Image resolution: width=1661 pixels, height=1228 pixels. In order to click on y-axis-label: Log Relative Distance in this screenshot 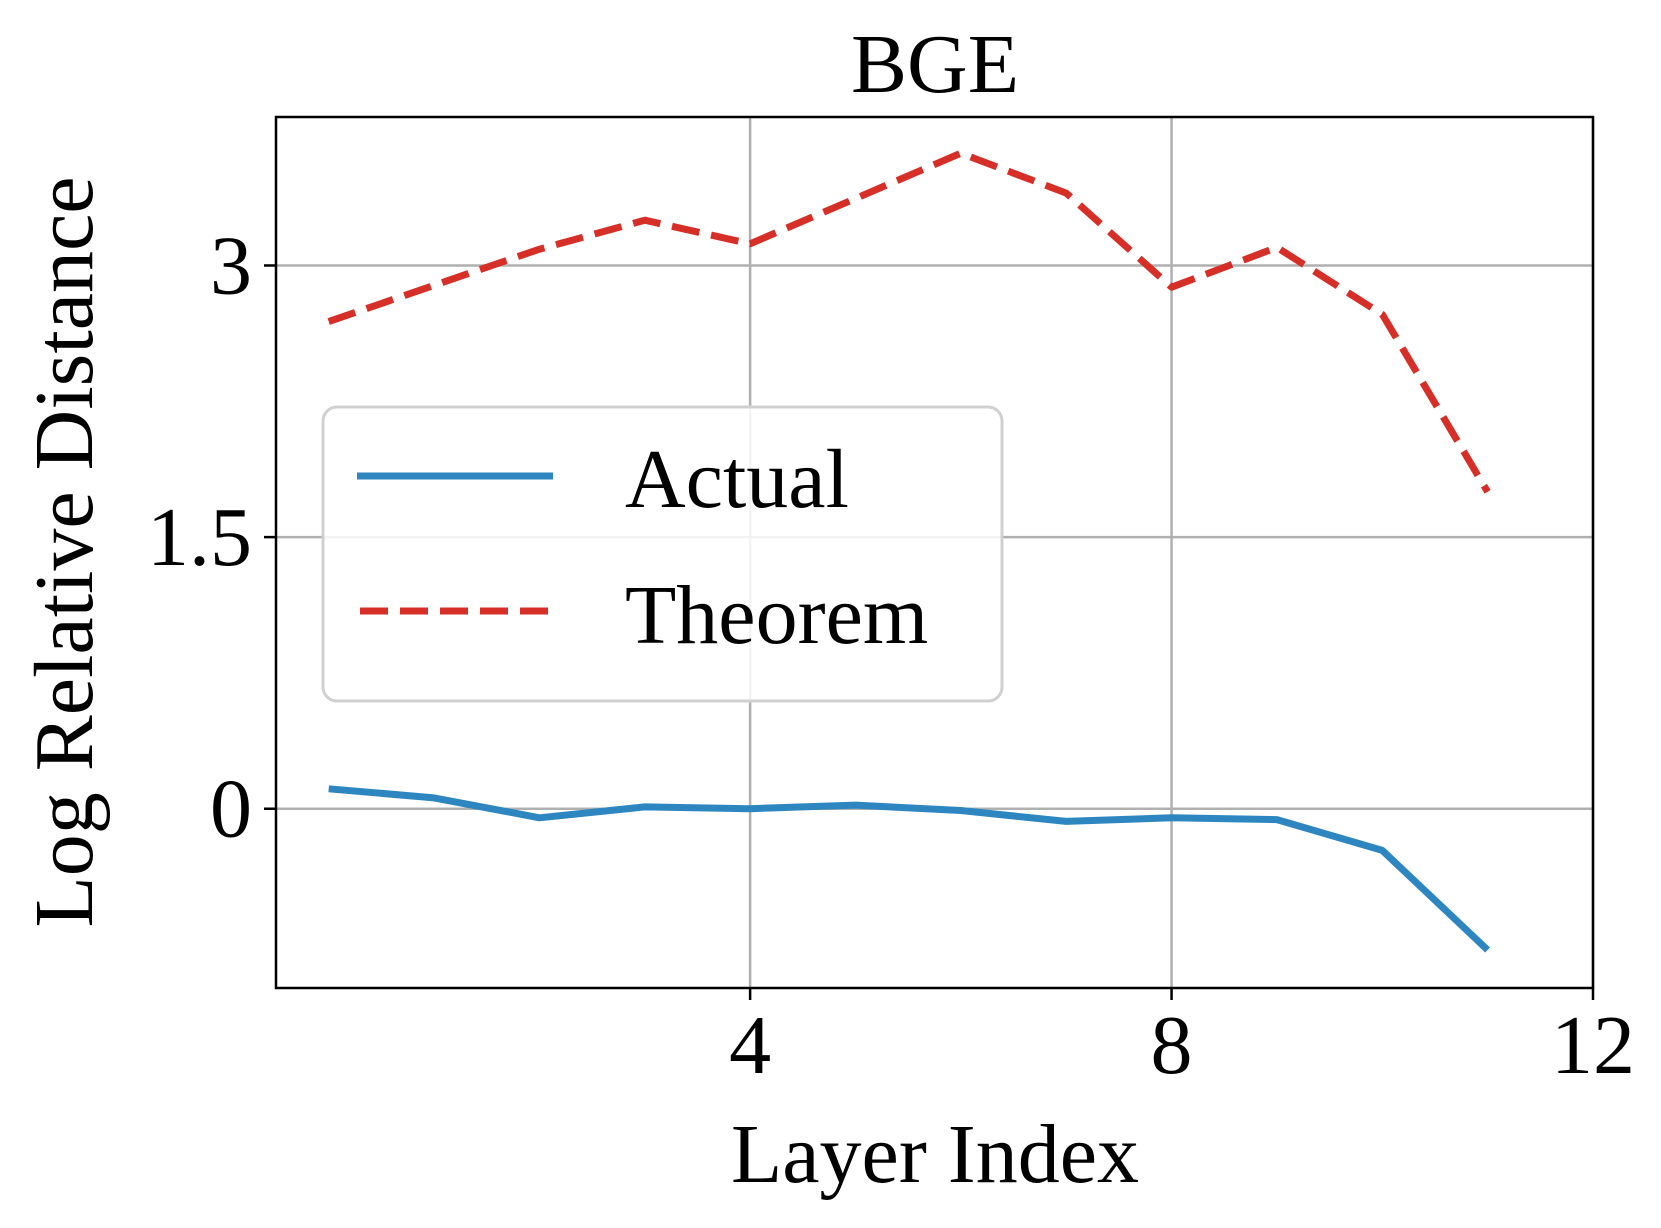, I will do `click(64, 551)`.